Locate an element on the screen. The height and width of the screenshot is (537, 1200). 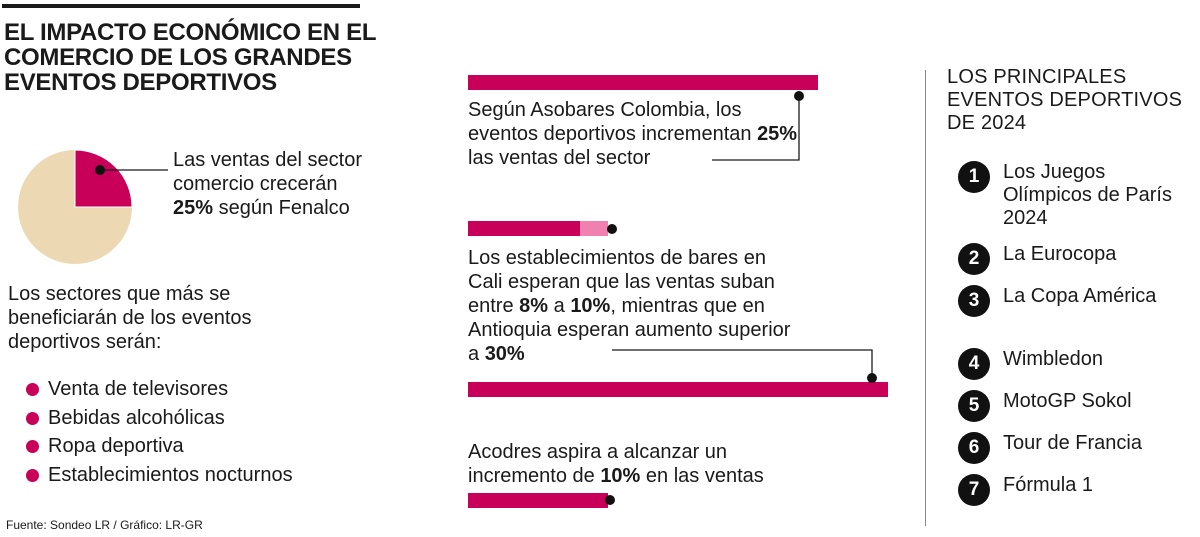
bar-cali is located at coordinates (538, 228).